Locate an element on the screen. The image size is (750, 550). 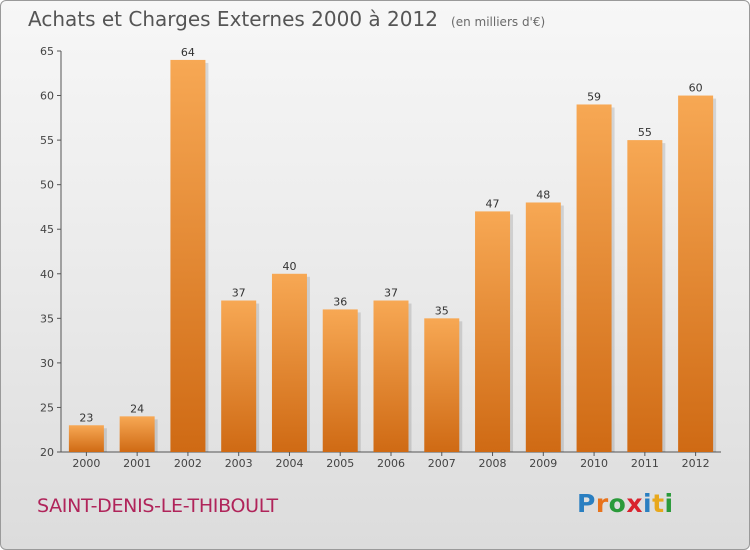
y-tick-label: 55 is located at coordinates (47, 140).